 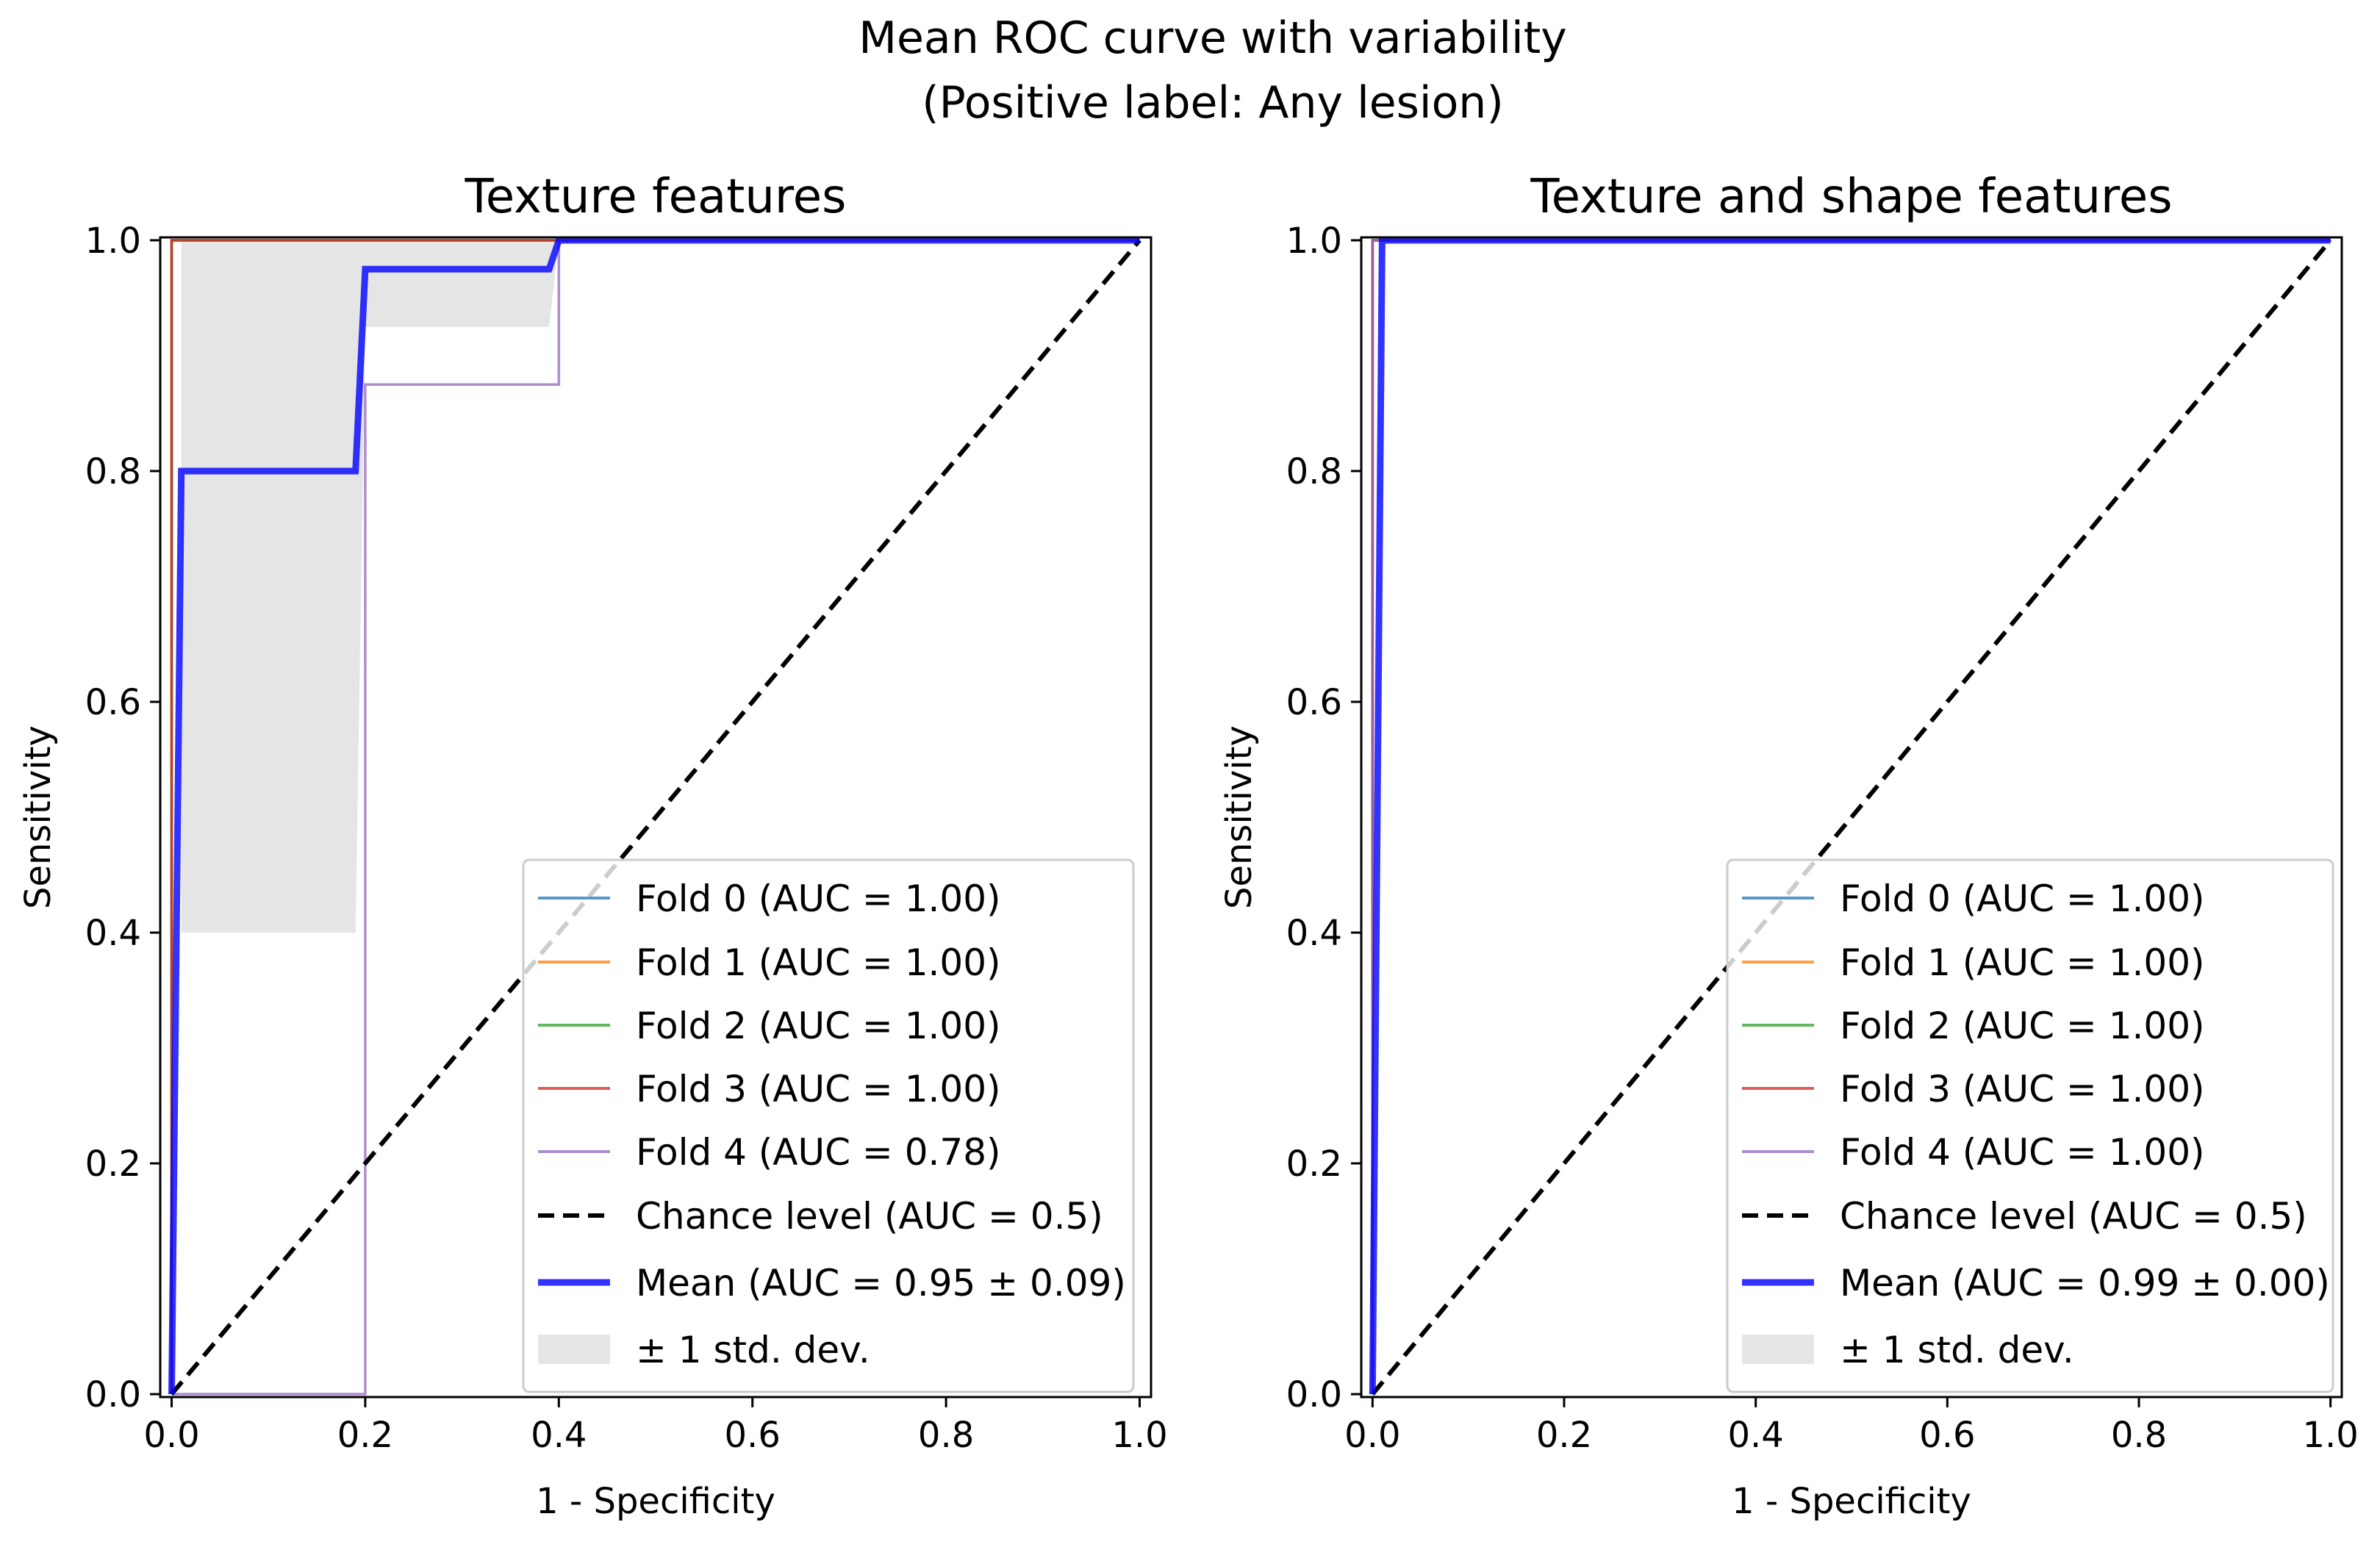 I want to click on legend-fold-4-label: Fold 4 (AUC = 0.78), so click(x=818, y=1152).